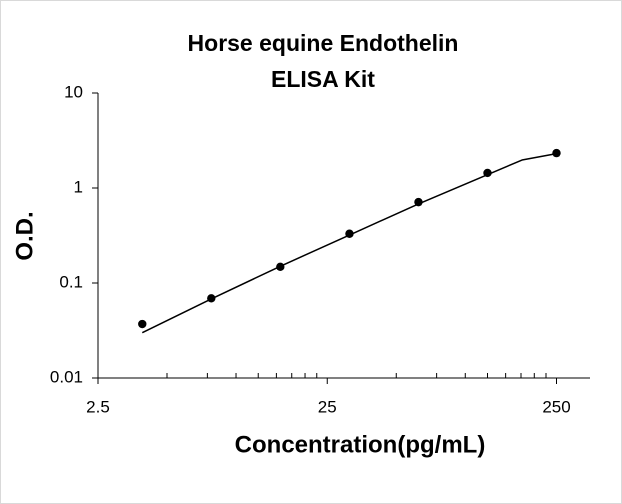 The image size is (622, 504). What do you see at coordinates (556, 406) in the screenshot?
I see `x-tick-label: 250` at bounding box center [556, 406].